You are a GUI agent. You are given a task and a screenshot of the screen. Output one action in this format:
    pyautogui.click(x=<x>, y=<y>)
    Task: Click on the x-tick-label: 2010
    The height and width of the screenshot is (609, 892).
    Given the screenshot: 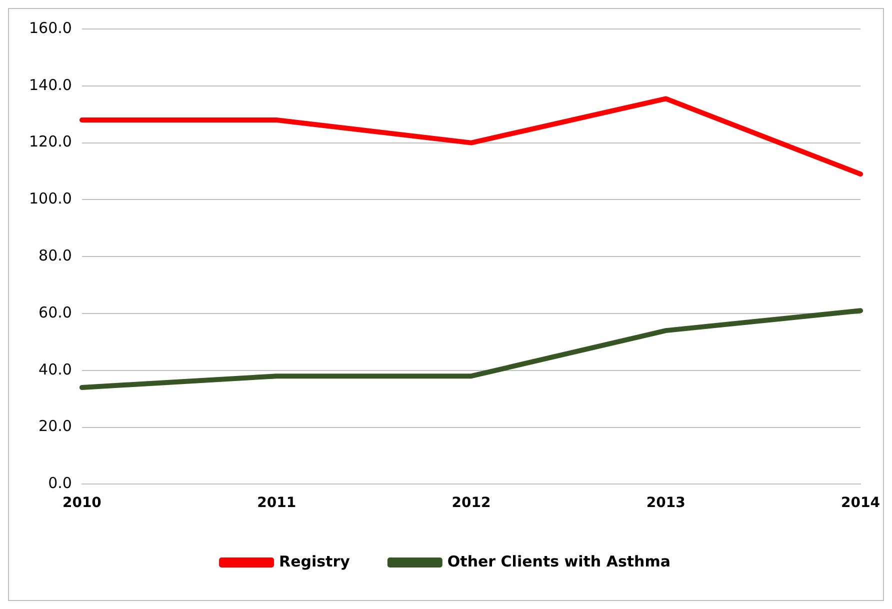 What is the action you would take?
    pyautogui.click(x=82, y=503)
    